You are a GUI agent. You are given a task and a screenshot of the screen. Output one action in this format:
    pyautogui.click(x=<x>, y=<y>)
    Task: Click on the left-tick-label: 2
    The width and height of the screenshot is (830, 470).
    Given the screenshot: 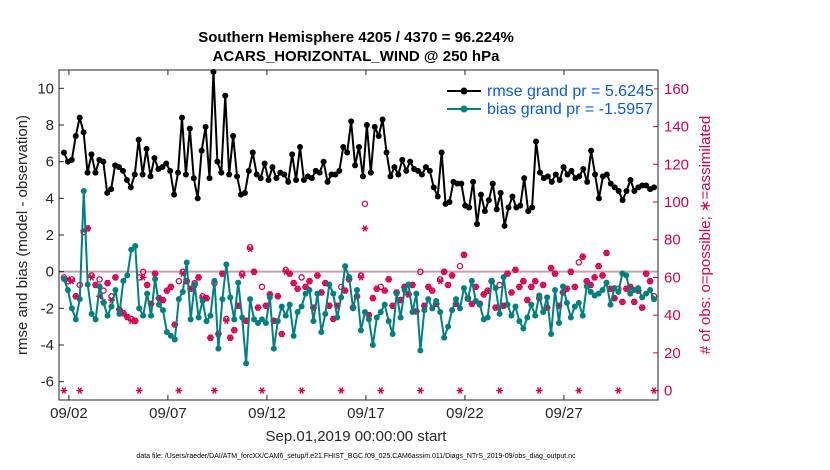 What is the action you would take?
    pyautogui.click(x=50, y=235)
    